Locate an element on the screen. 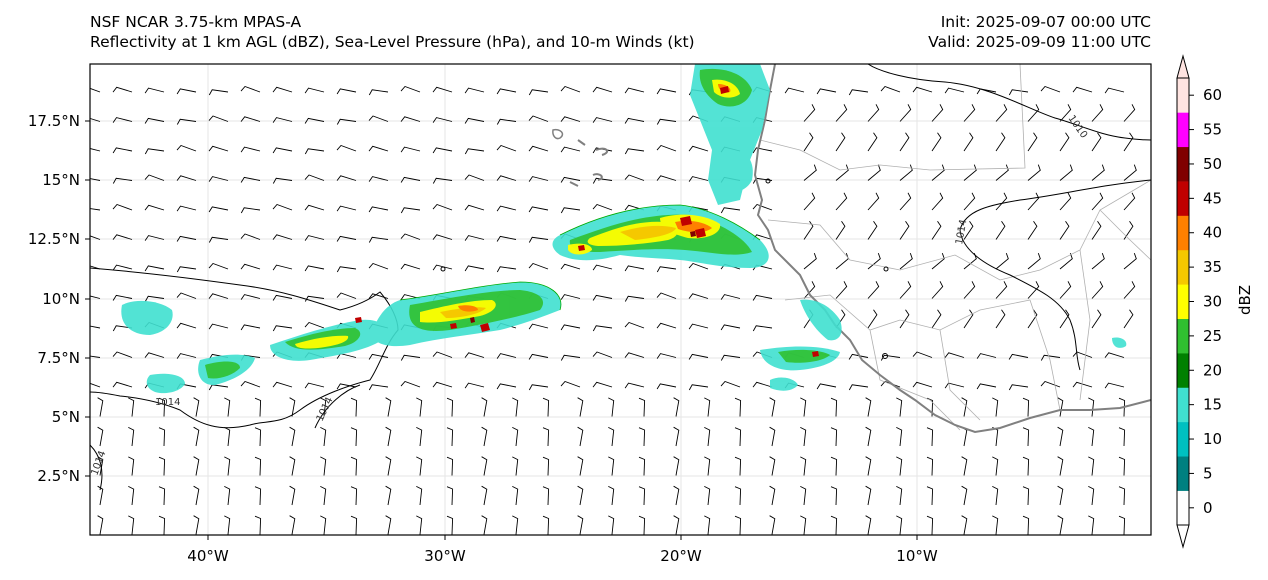 The width and height of the screenshot is (1268, 580). model-name: NSF NCAR 3.75-km MPAS-A is located at coordinates (196, 22).